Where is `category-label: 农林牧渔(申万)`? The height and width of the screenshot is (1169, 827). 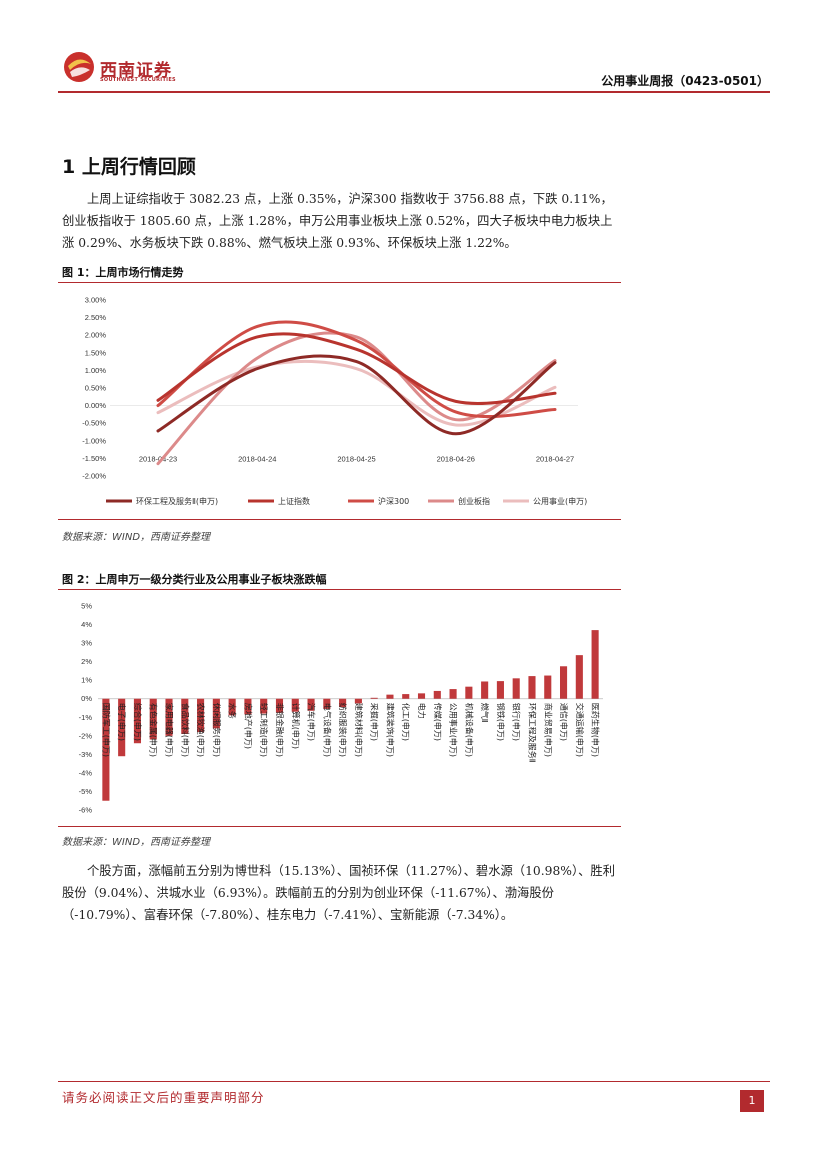 category-label: 农林牧渔(申万) is located at coordinates (201, 730).